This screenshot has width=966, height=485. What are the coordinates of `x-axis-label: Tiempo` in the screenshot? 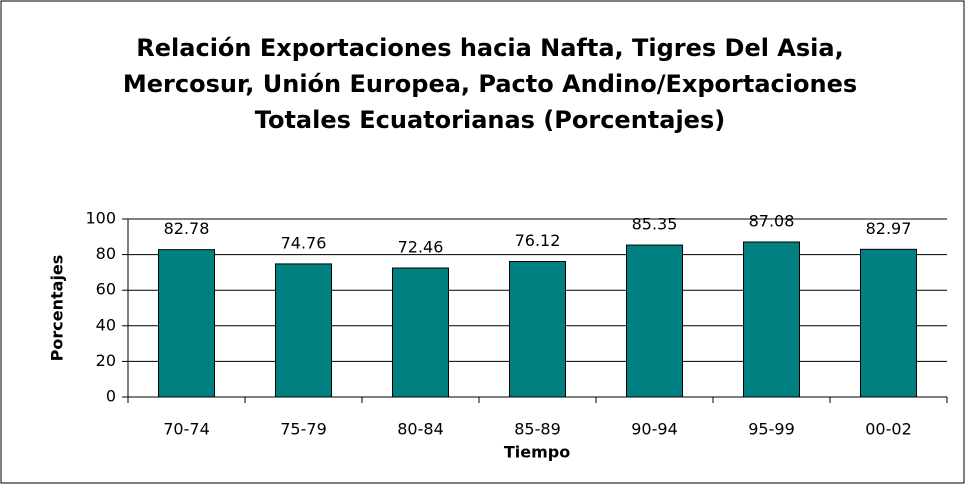 It's located at (537, 452).